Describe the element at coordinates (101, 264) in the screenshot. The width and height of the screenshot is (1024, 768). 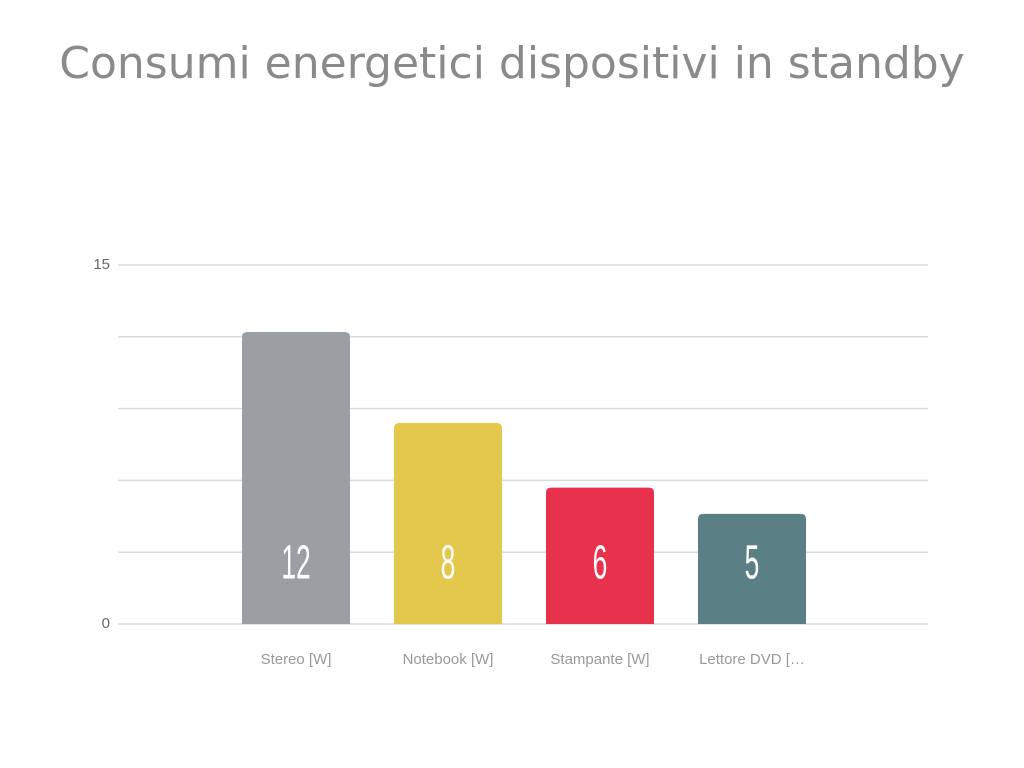
I see `y-tick-label: 15` at that location.